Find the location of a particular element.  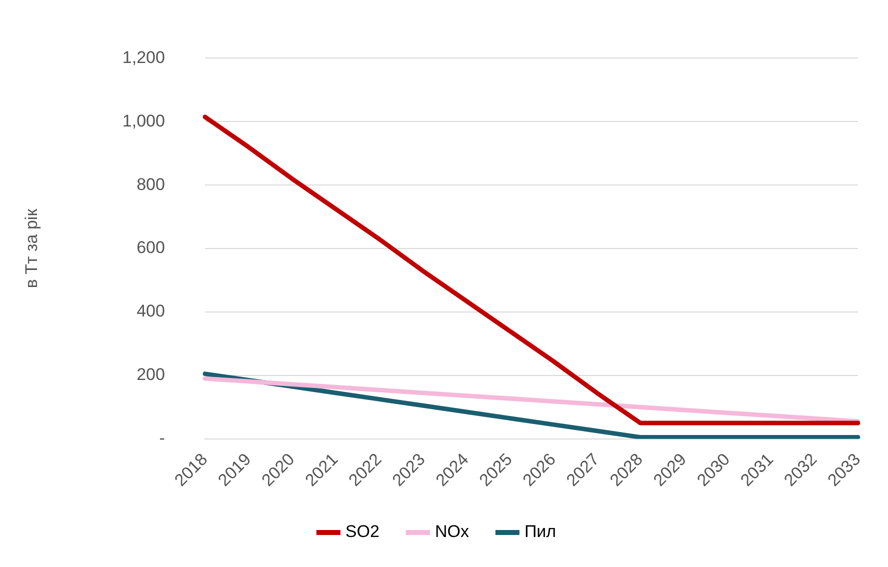

legend-label: SO2 is located at coordinates (362, 532).